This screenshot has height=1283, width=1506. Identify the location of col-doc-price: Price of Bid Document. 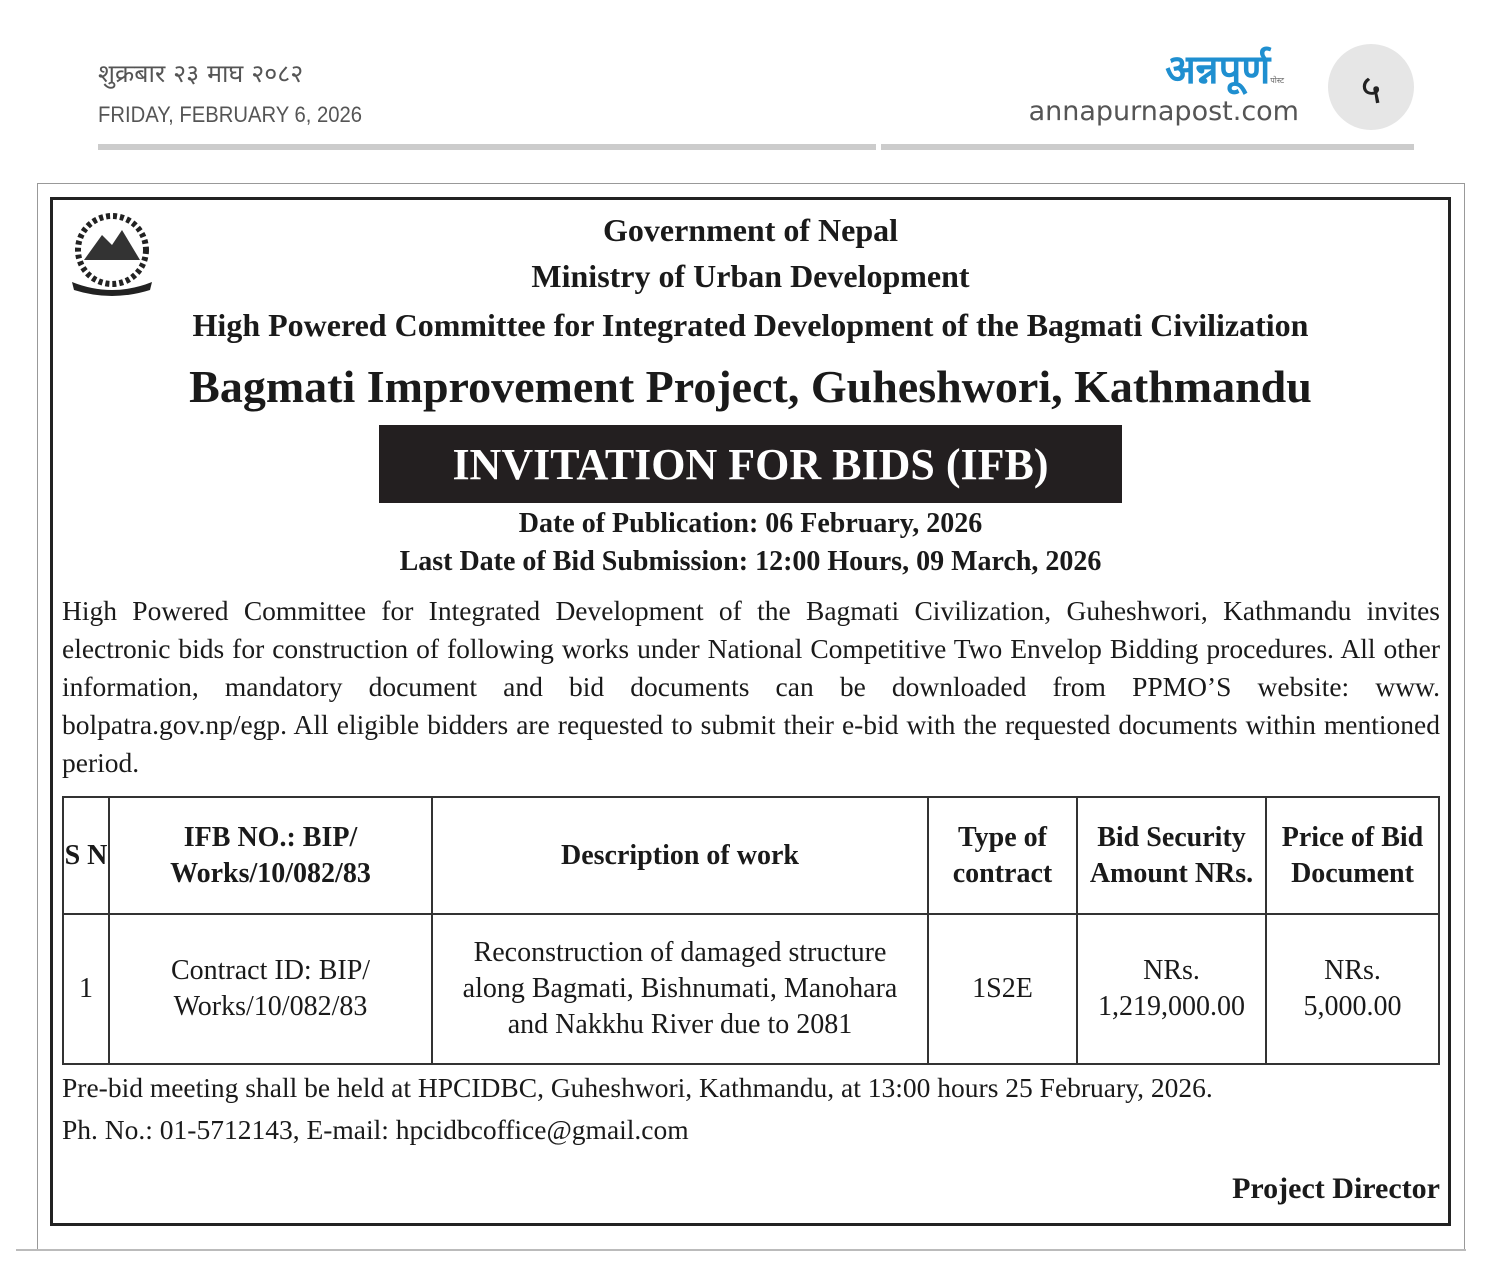
(1352, 855).